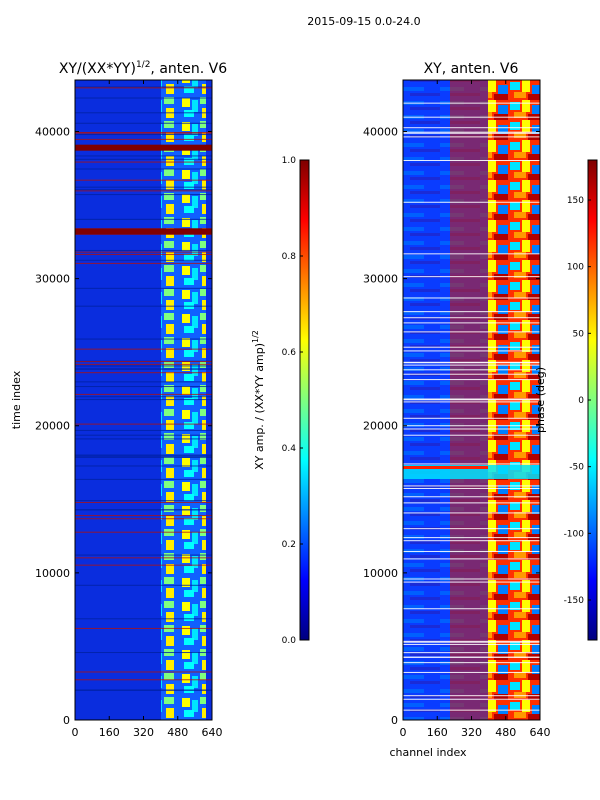  I want to click on amplitude-x-tick-label: 640, so click(212, 732).